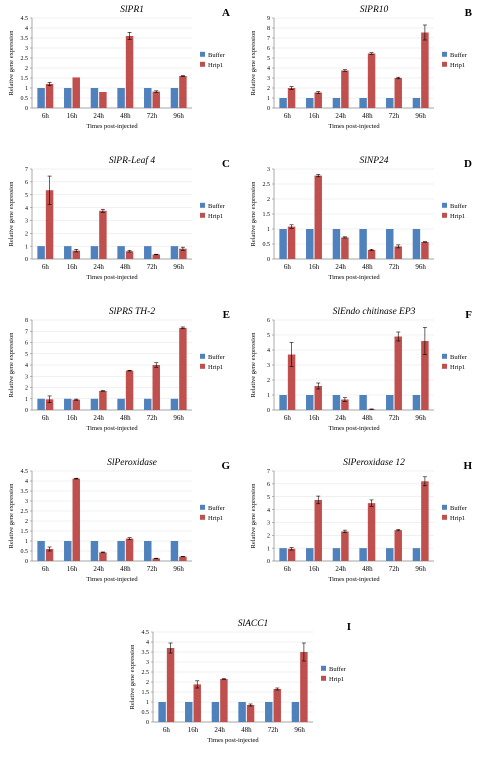 The height and width of the screenshot is (775, 483). Describe the element at coordinates (374, 312) in the screenshot. I see `chart-title: SlEndo chitinase EP3` at that location.